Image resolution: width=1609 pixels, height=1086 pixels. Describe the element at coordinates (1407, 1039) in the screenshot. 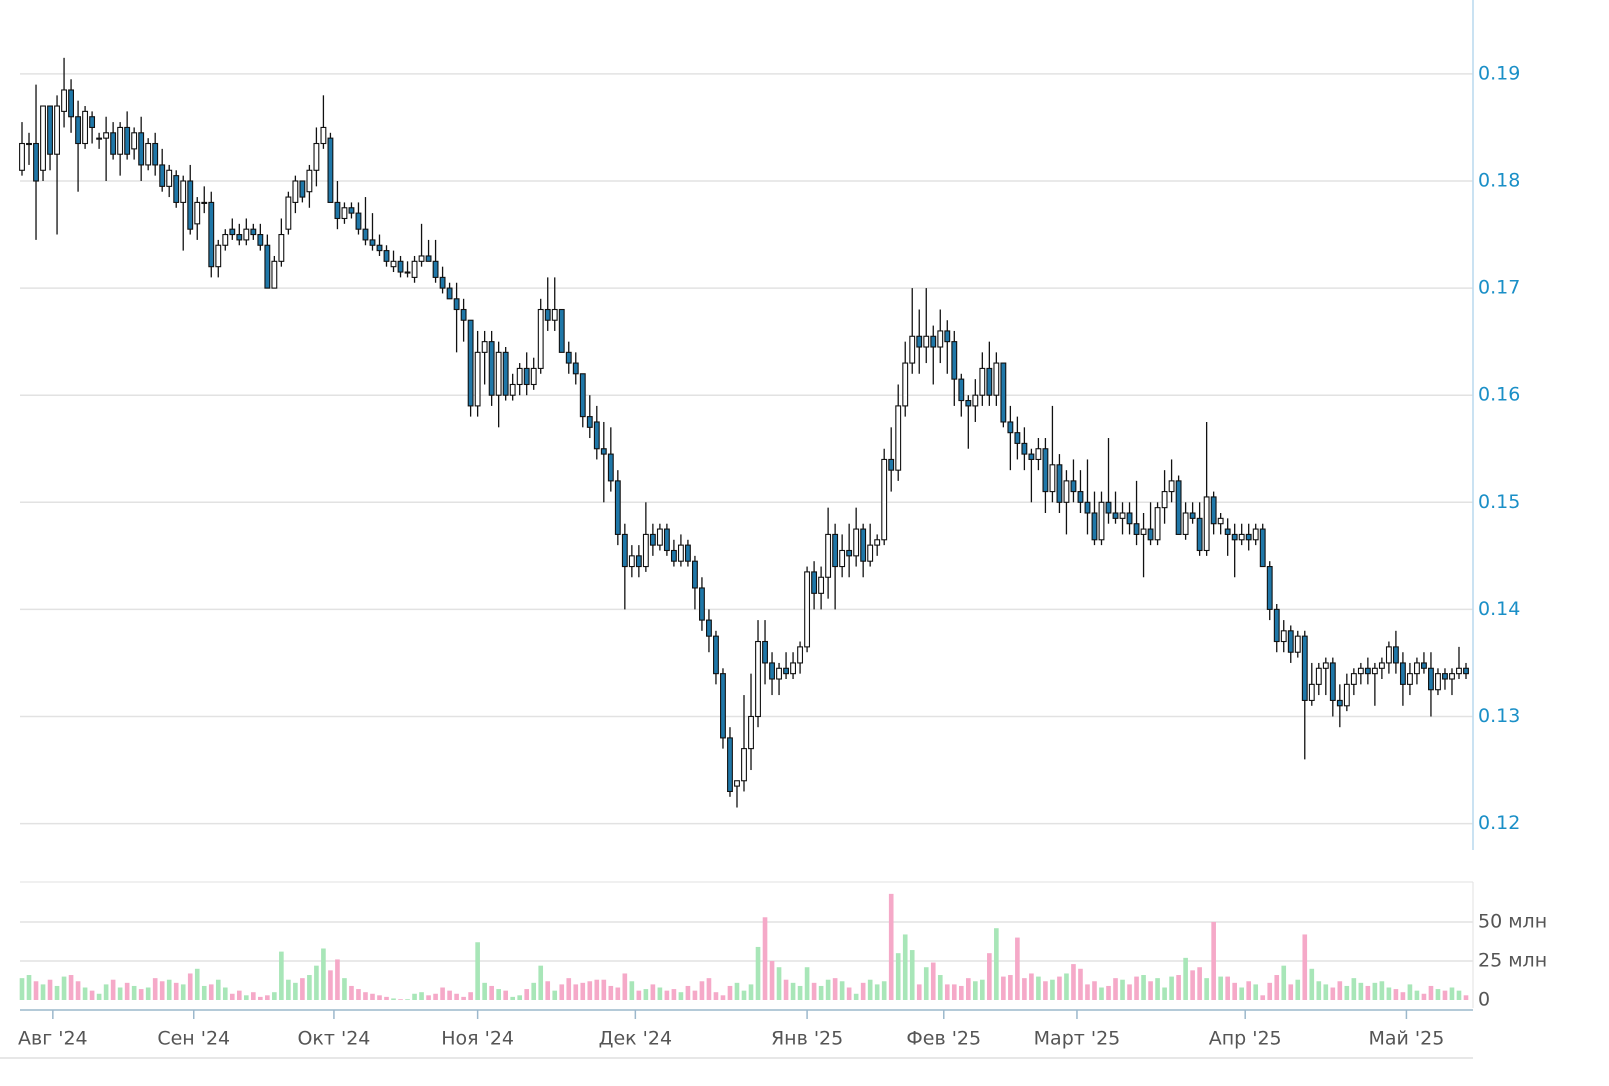

I see `x-tick-label: Май '25` at that location.